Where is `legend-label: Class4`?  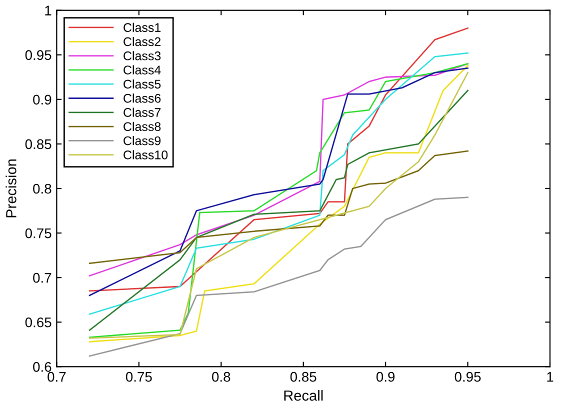
legend-label: Class4 is located at coordinates (142, 69).